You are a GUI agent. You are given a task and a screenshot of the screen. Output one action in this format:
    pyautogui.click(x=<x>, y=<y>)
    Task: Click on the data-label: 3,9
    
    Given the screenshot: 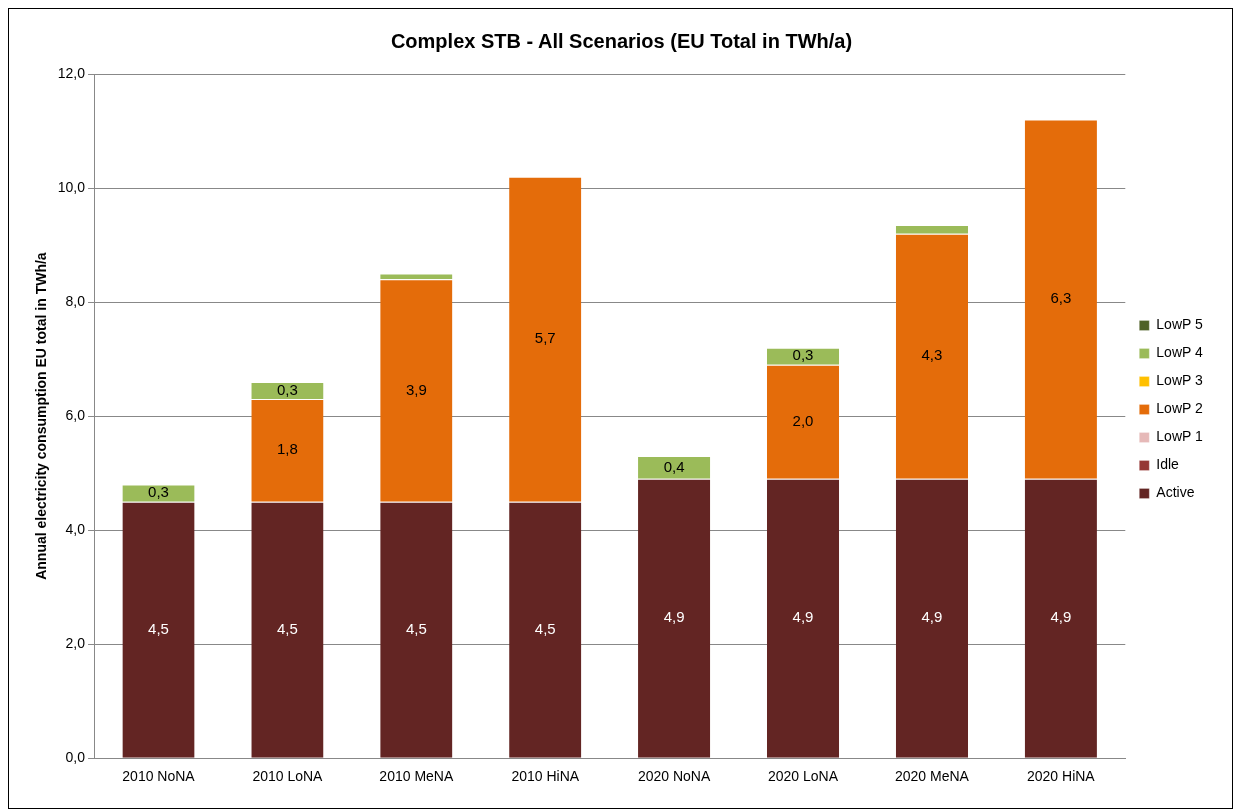 What is the action you would take?
    pyautogui.click(x=416, y=389)
    